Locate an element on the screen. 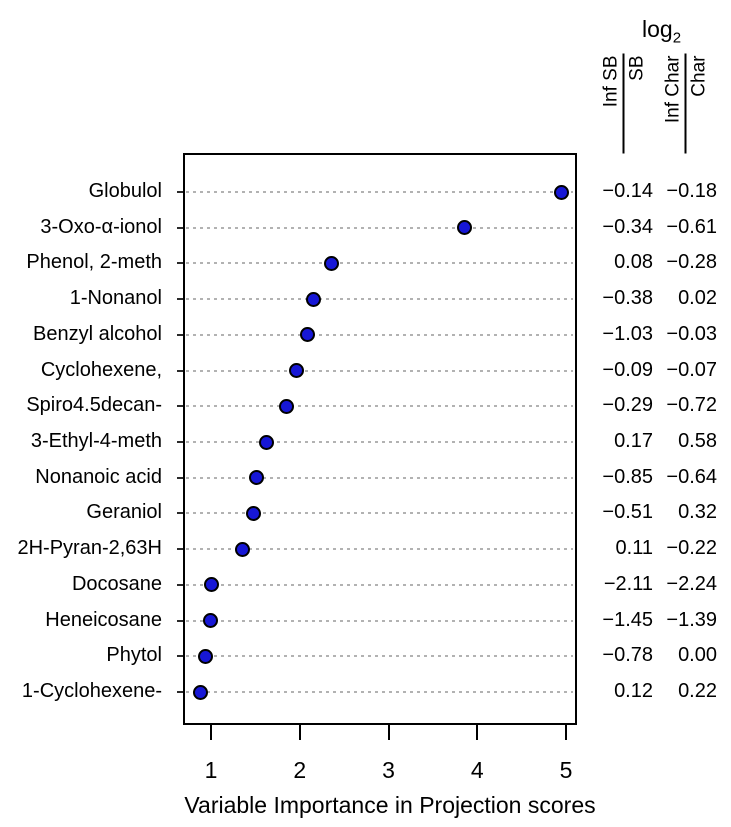 The image size is (731, 827). x-axis-tick-label: 3 is located at coordinates (388, 770).